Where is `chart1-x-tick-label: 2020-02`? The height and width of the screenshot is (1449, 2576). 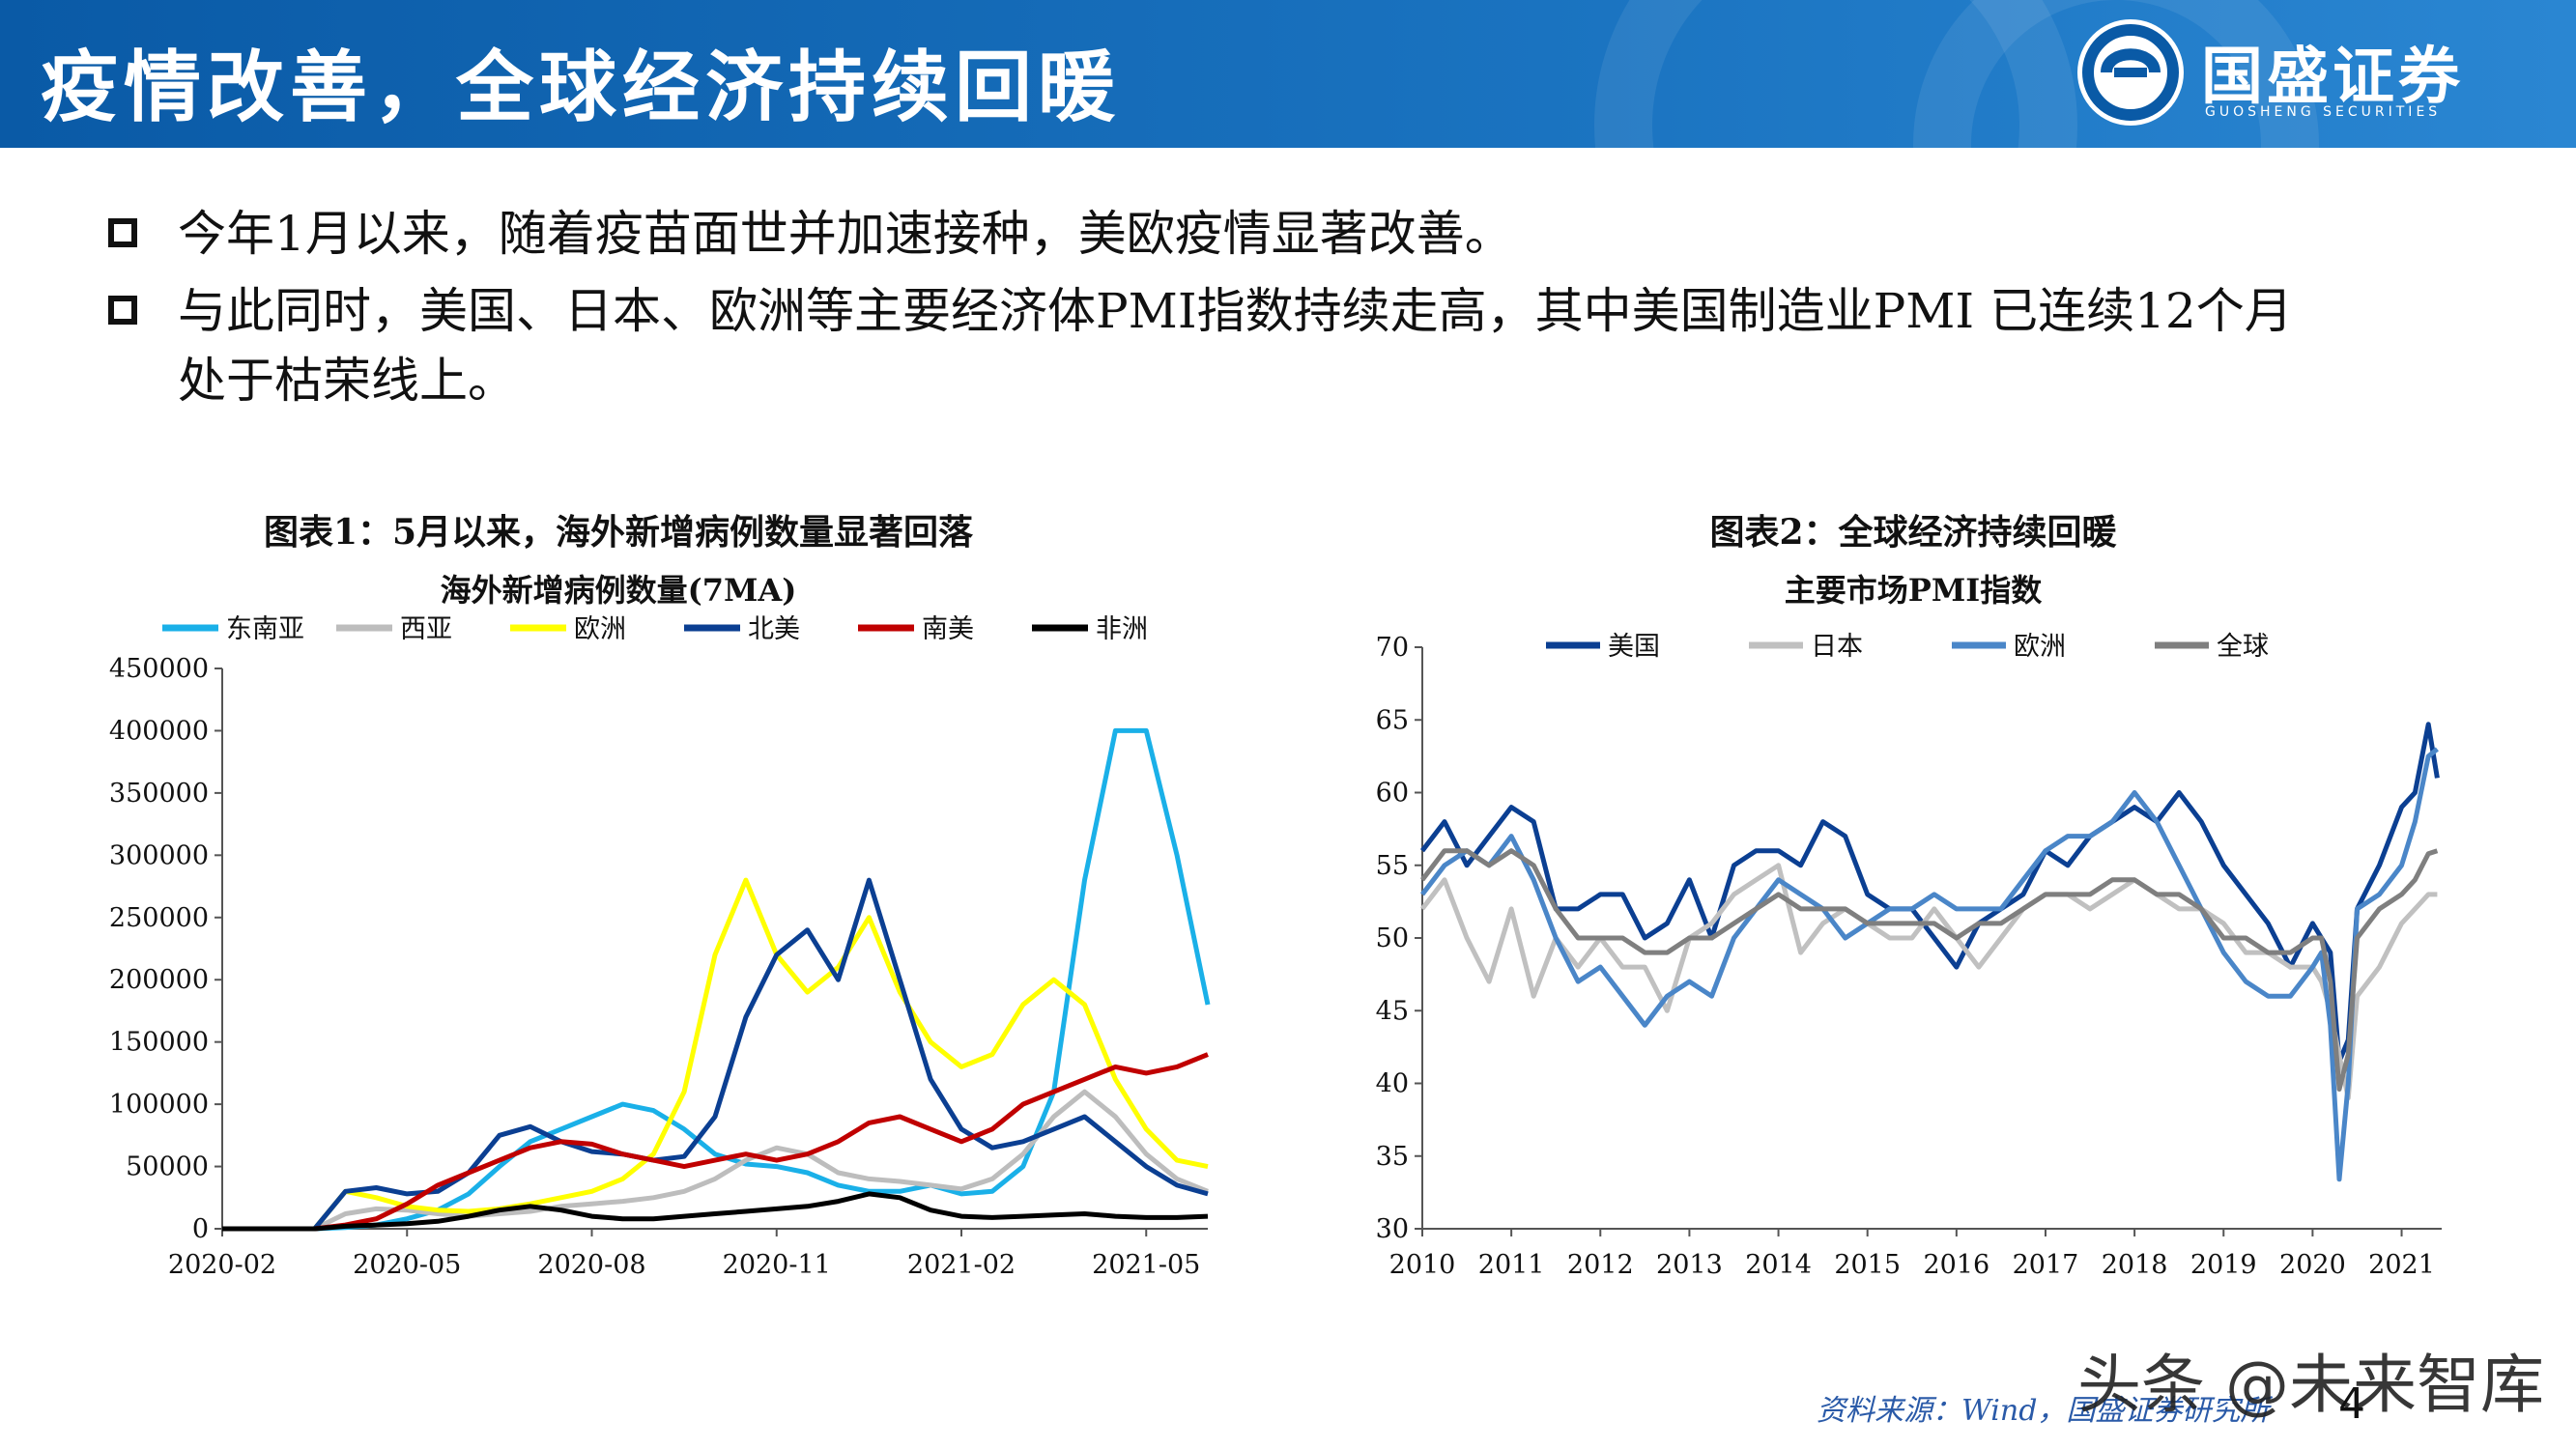
chart1-x-tick-label: 2020-02 is located at coordinates (222, 1265).